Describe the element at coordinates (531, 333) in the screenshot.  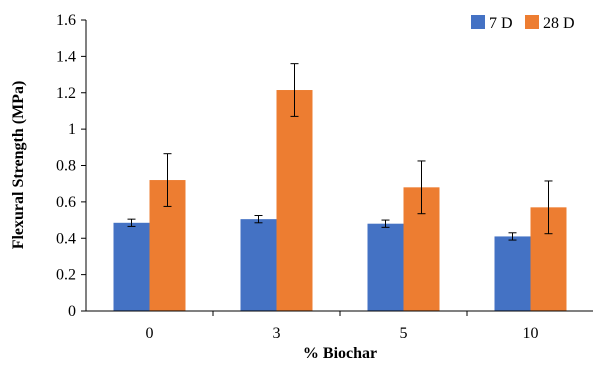
I see `x-tick-label: 10` at that location.